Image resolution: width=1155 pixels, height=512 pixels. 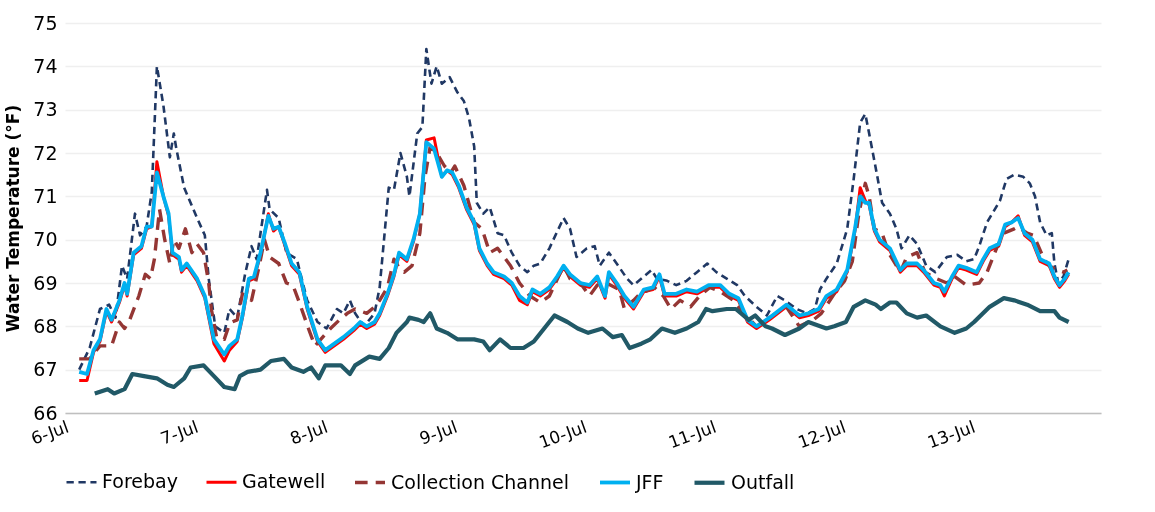 What do you see at coordinates (45, 65) in the screenshot?
I see `y-tick-label: 74` at bounding box center [45, 65].